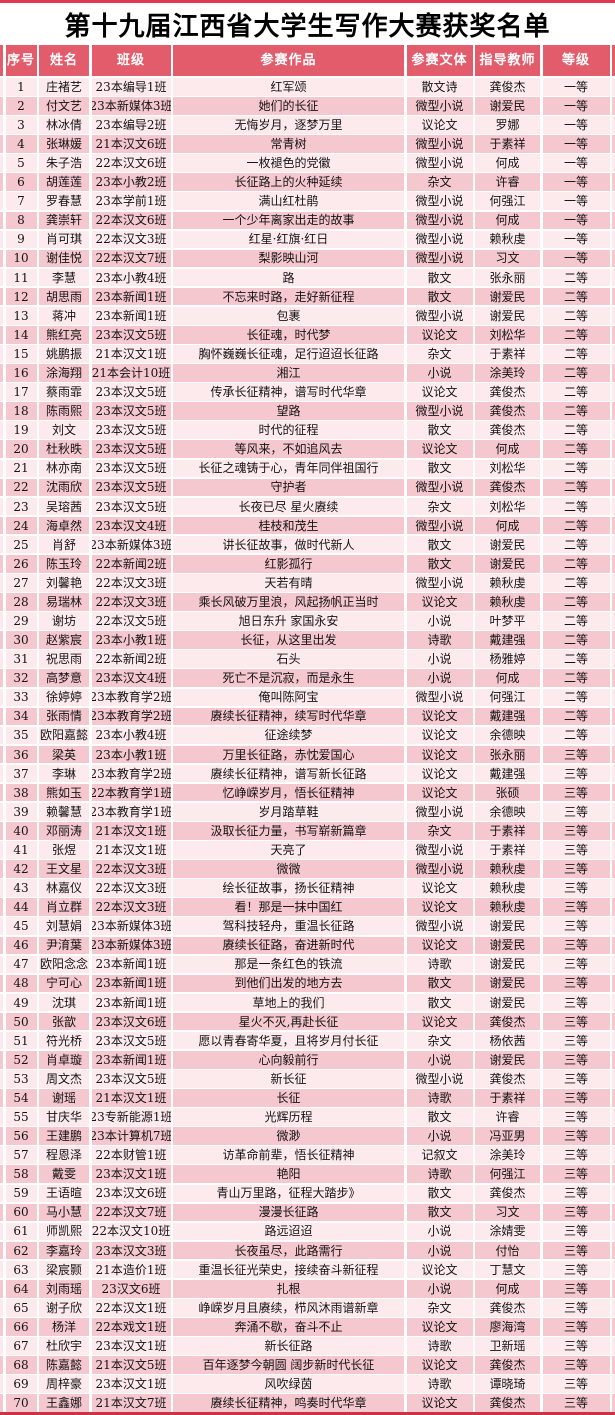 The width and height of the screenshot is (615, 1415). What do you see at coordinates (21, 773) in the screenshot?
I see `cell-index: 37` at bounding box center [21, 773].